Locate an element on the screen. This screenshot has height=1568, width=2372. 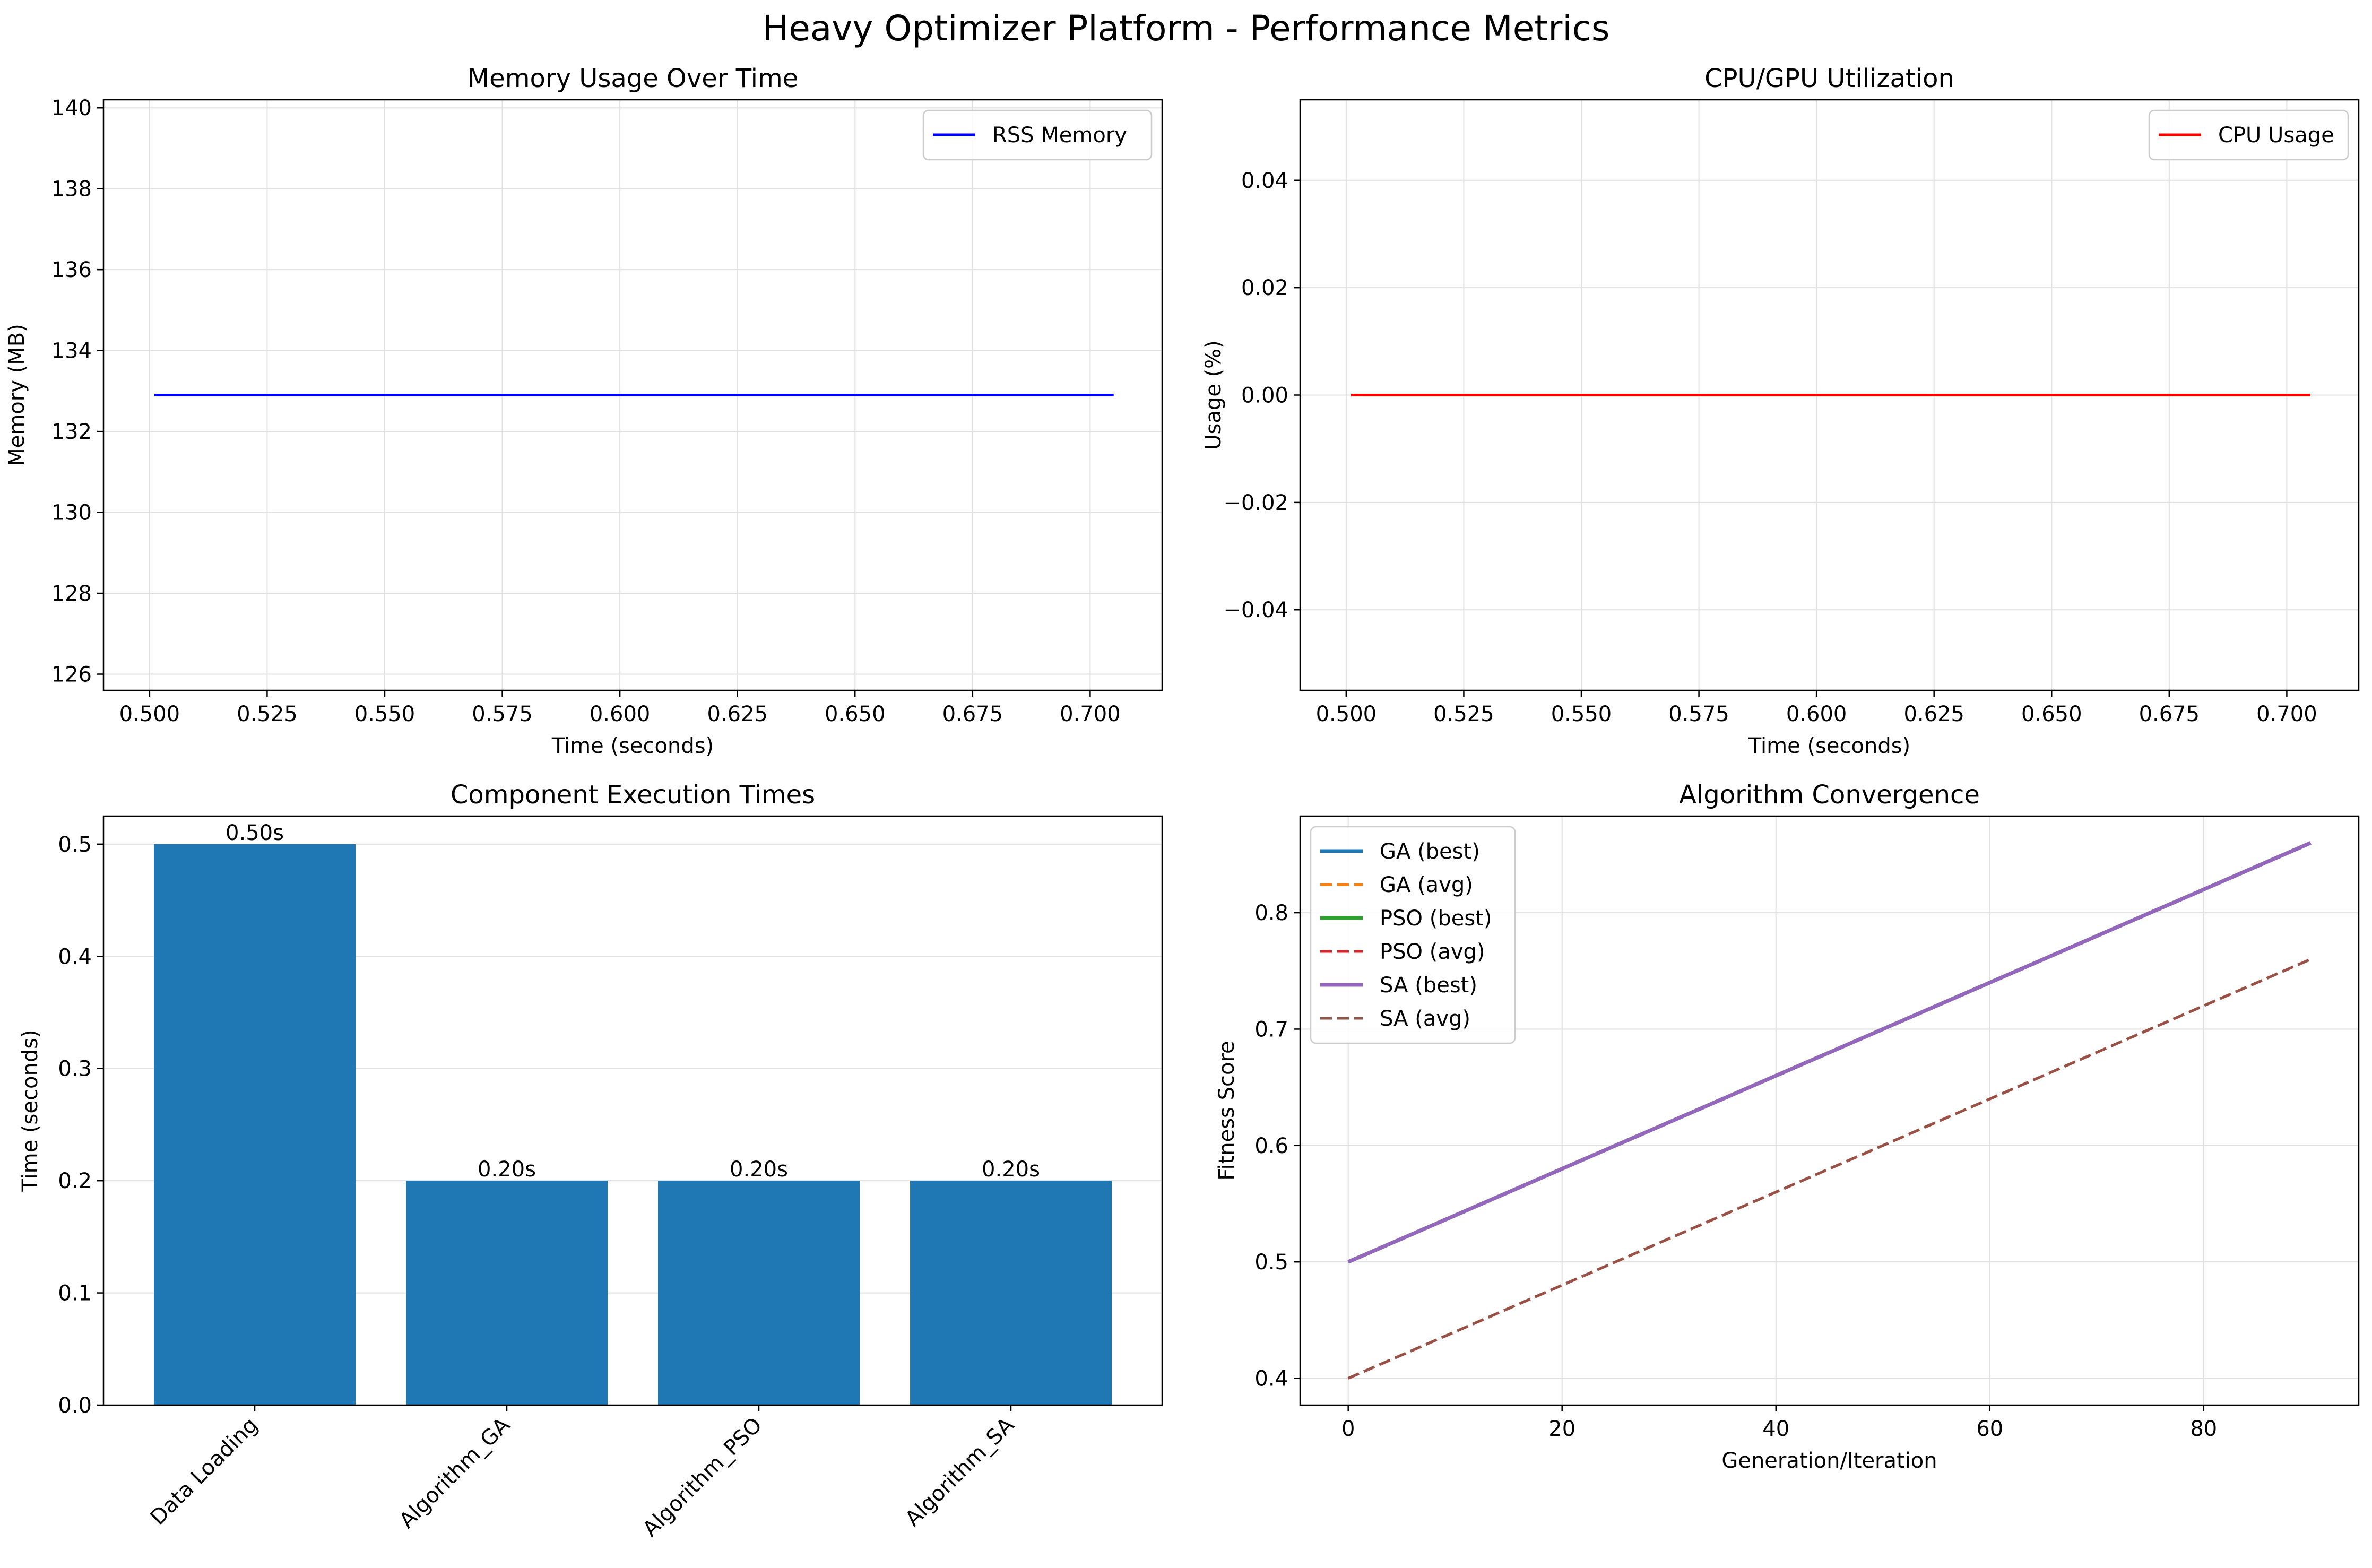
y-tick-label: 0.0 is located at coordinates (75, 1405).